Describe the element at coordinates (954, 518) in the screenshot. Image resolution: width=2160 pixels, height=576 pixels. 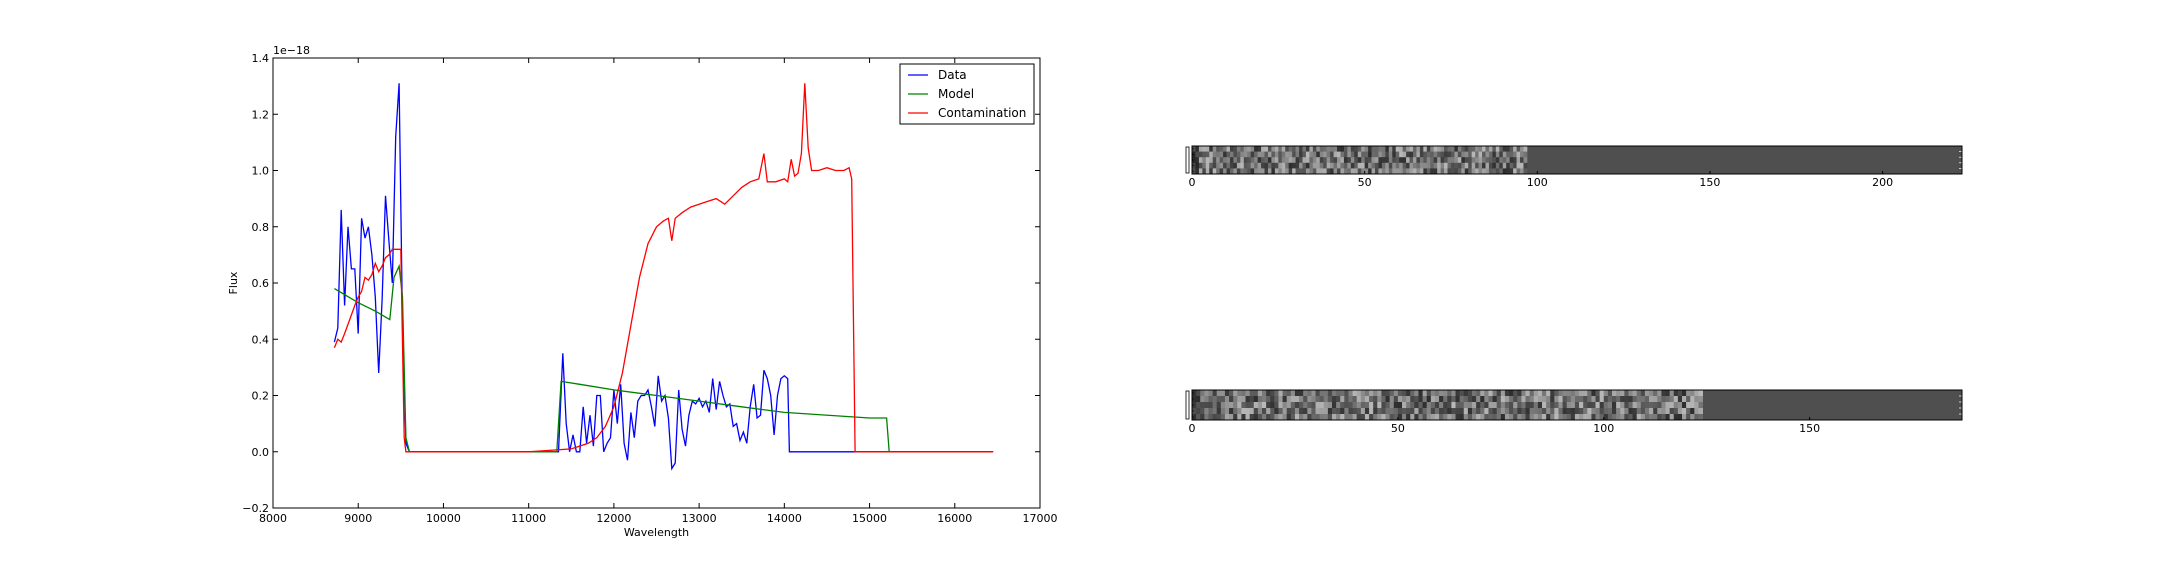
I see `x-tick-label: 16000` at that location.